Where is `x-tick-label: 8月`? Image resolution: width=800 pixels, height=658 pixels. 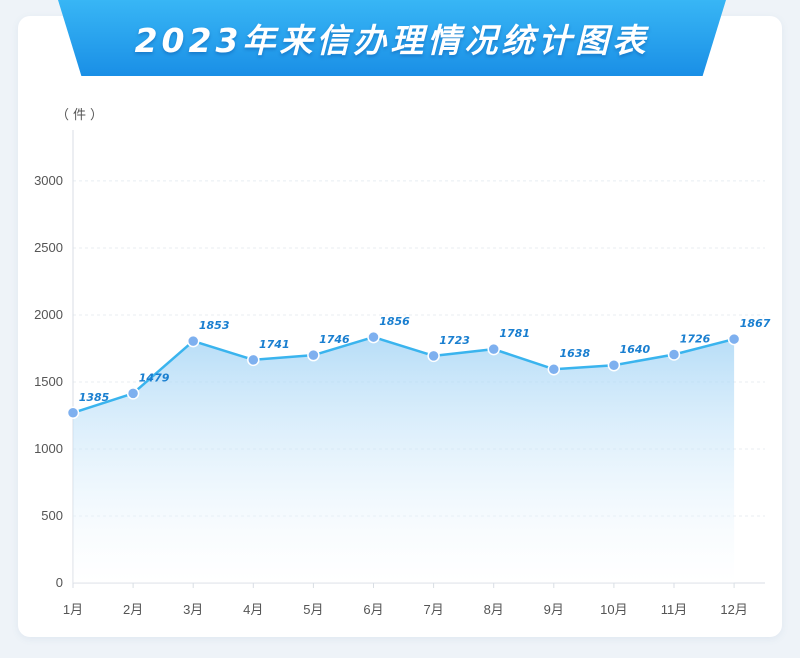
x-tick-label: 8月 is located at coordinates (494, 609).